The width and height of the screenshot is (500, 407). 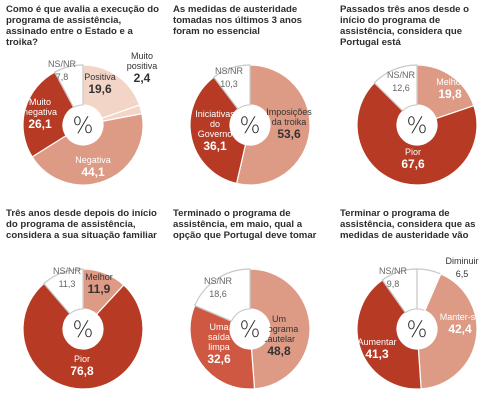 I want to click on slice-value: 9,8, so click(x=393, y=284).